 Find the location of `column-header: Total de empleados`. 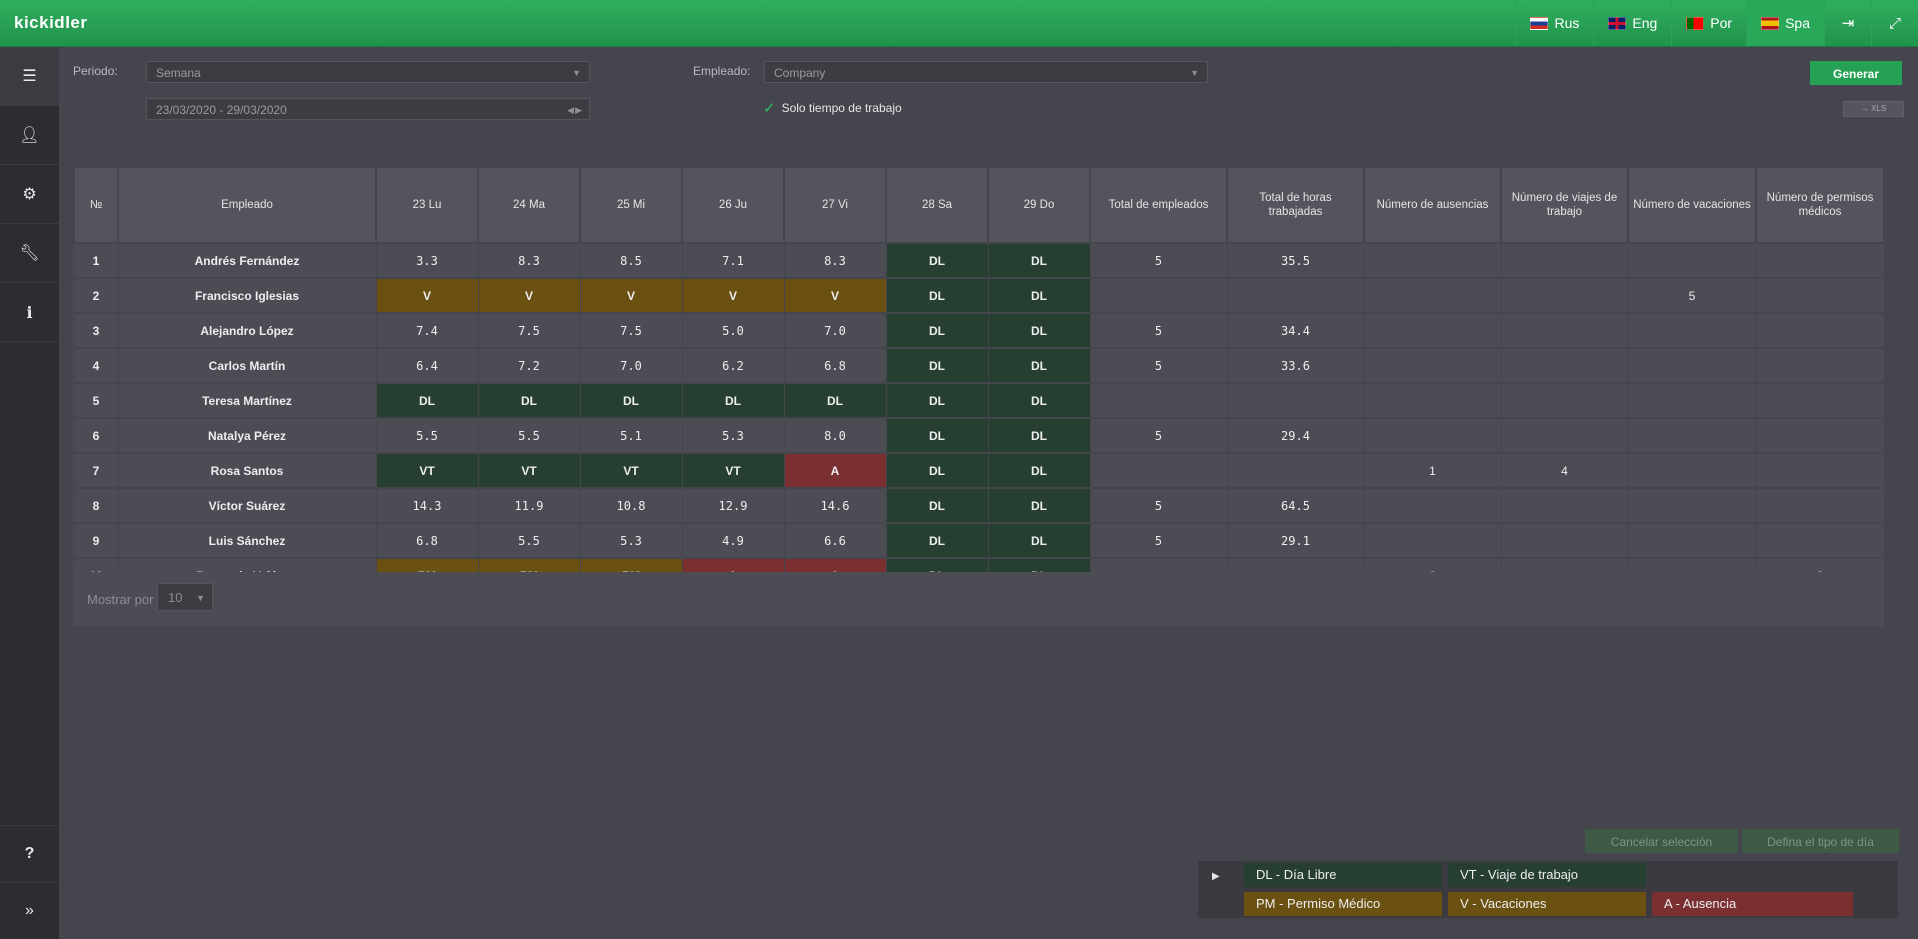

column-header: Total de empleados is located at coordinates (1158, 205).